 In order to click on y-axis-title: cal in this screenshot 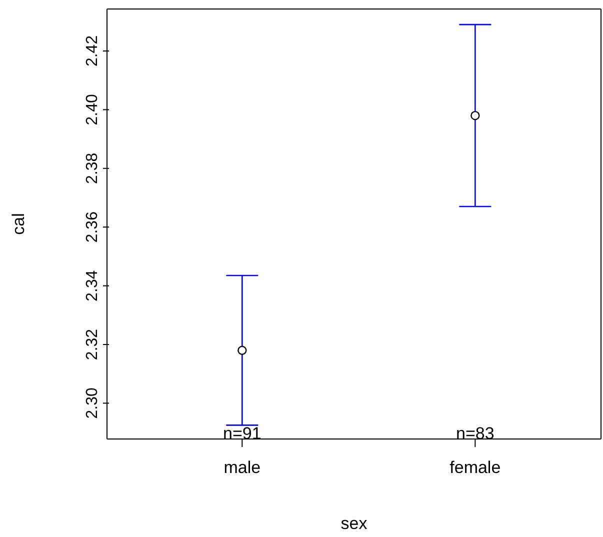, I will do `click(18, 224)`.